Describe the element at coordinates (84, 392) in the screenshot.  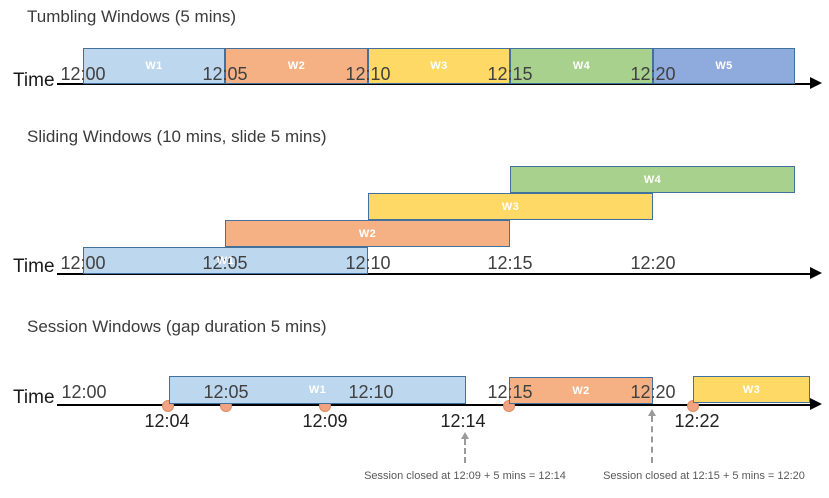
I see `tick-label-3-1: 12:00` at that location.